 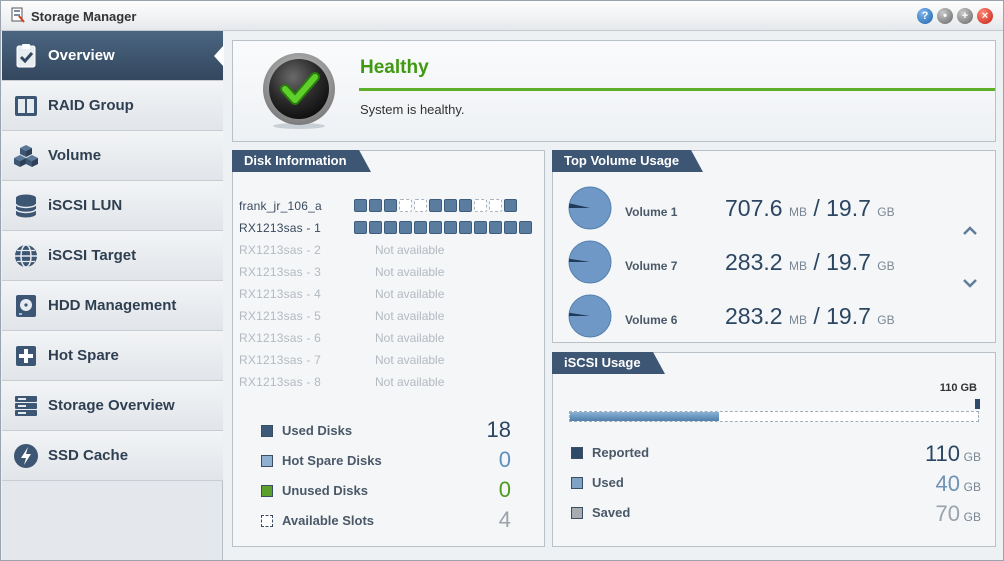 I want to click on volume-used: 283.2, so click(x=754, y=262).